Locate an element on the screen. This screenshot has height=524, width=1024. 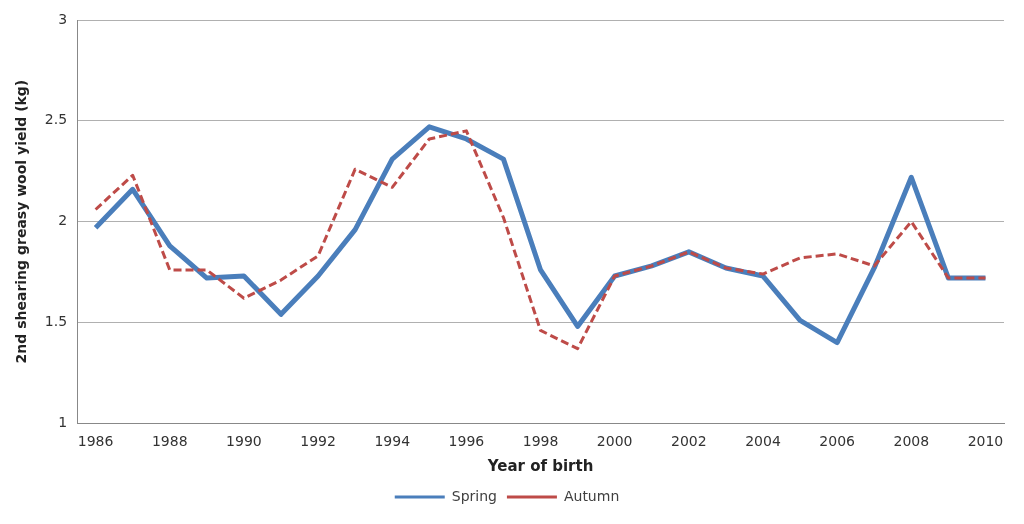
x-tick-label: 2006 is located at coordinates (837, 441).